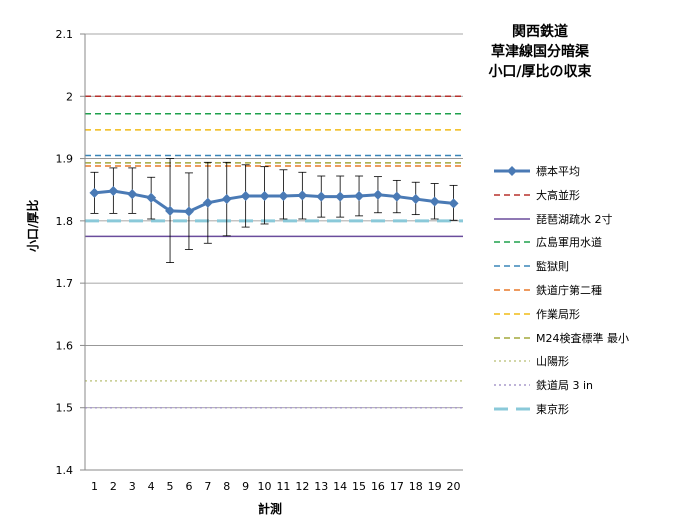  I want to click on legend-label: 山陽形, so click(552, 362).